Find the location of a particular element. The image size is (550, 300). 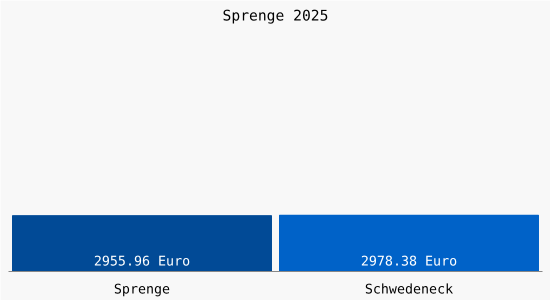

x-tick-label: Schwedeneck is located at coordinates (409, 290).